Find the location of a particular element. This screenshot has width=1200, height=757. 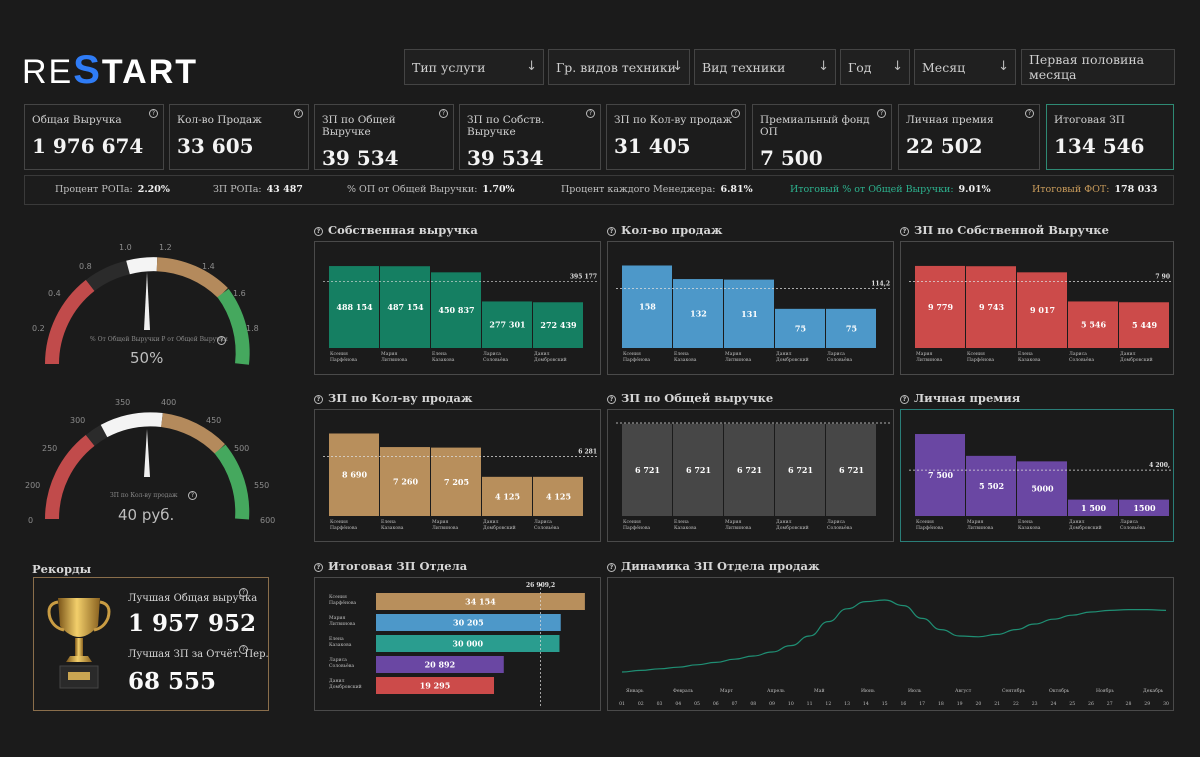

bar-value-label: 158 is located at coordinates (647, 307).